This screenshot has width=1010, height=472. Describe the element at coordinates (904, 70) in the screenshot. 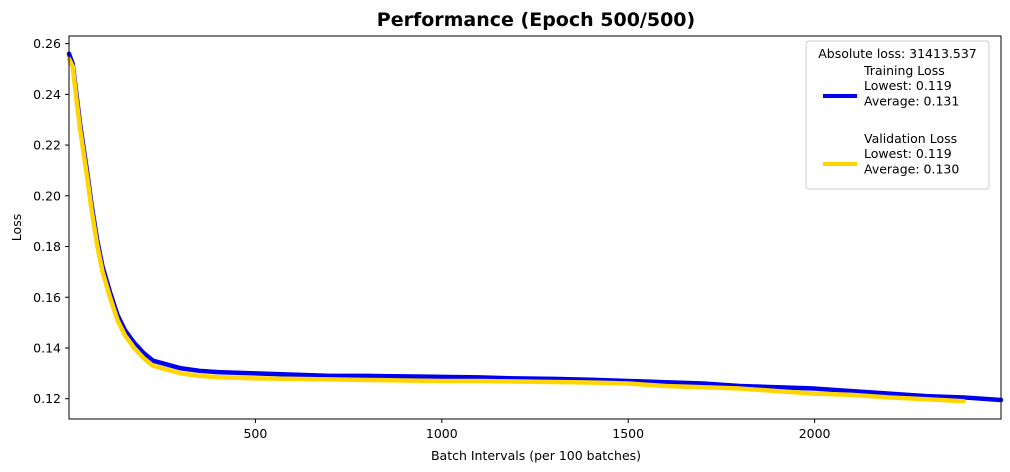

I see `legend-entry-text: Training Loss` at that location.